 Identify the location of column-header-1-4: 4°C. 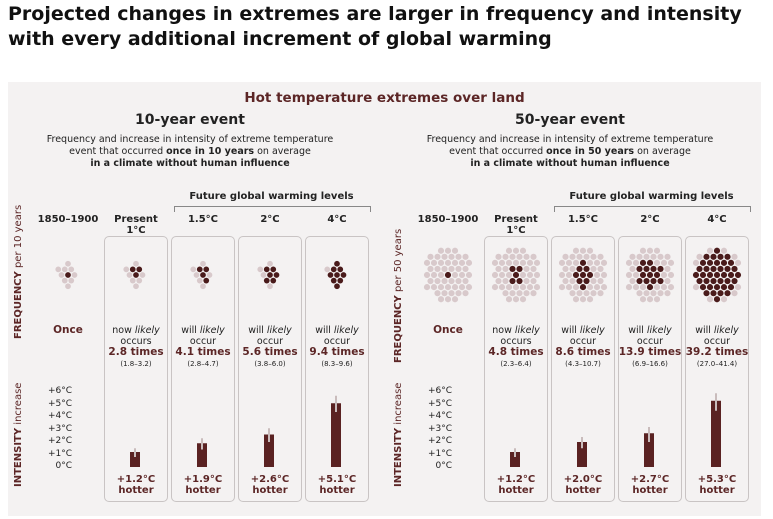
(717, 219).